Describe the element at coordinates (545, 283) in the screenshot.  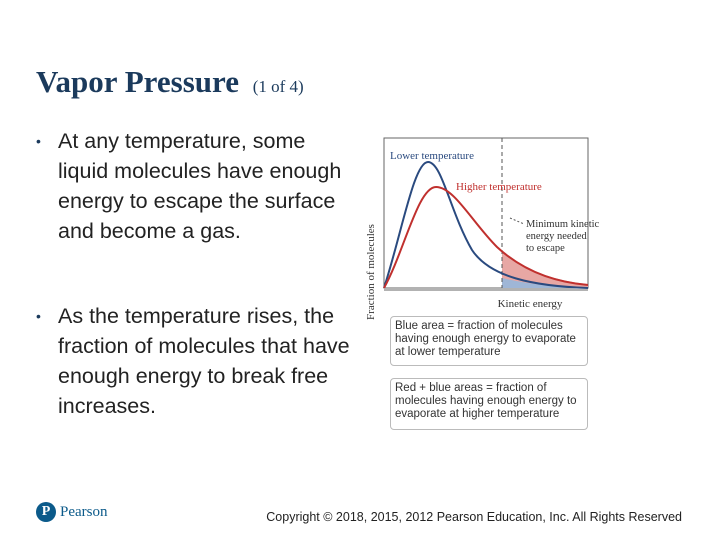
I see `blue-area` at that location.